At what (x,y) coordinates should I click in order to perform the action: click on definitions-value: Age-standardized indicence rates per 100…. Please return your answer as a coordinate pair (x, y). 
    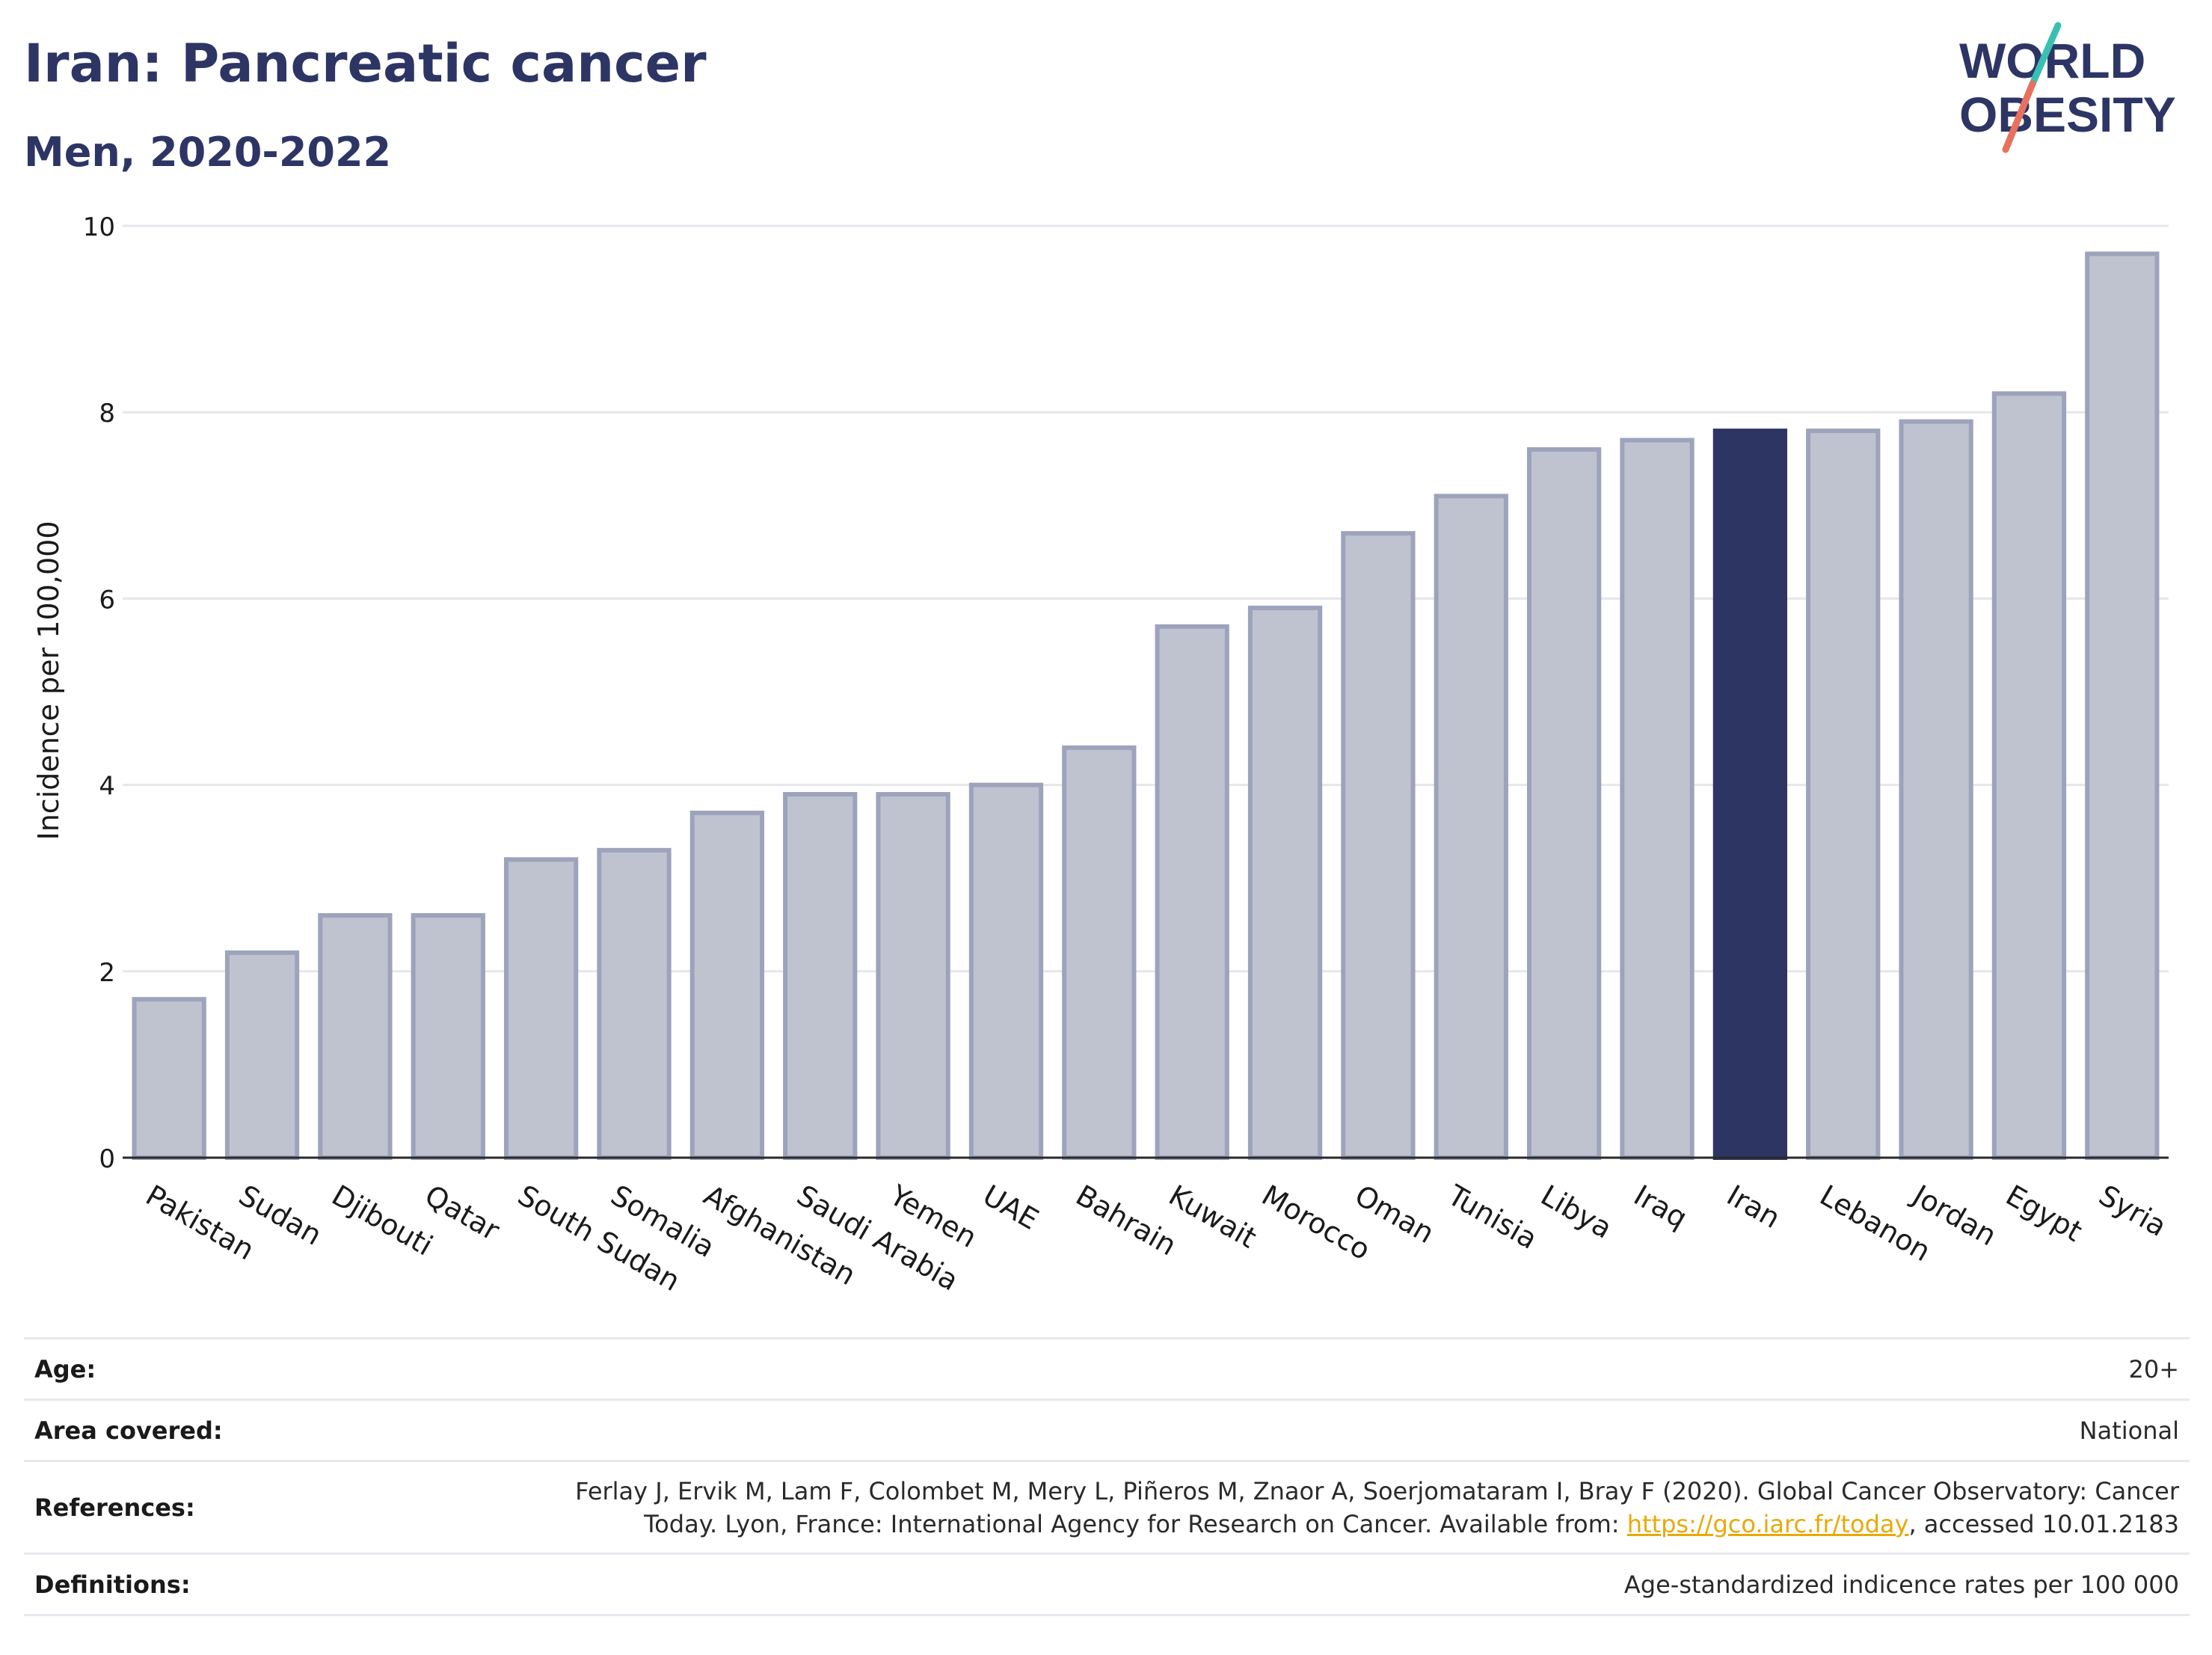
    Looking at the image, I should click on (1299, 1584).